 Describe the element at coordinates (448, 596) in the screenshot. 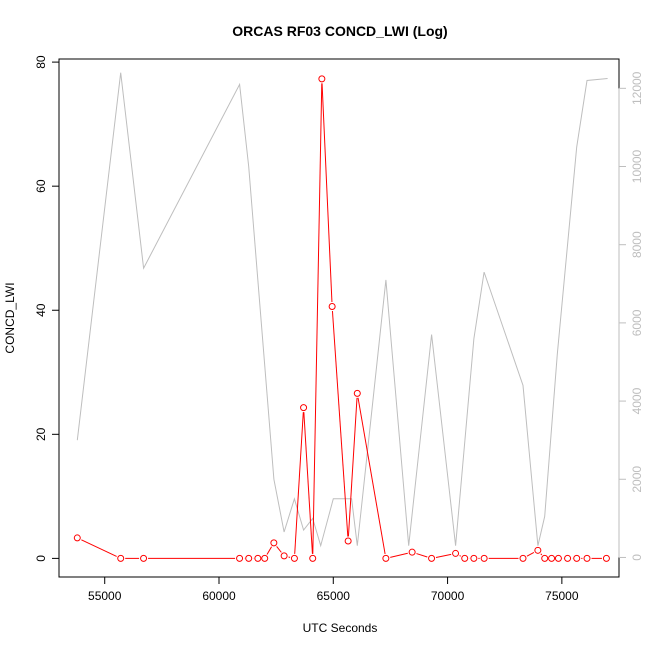

I see `x-tick-label: 70000` at that location.